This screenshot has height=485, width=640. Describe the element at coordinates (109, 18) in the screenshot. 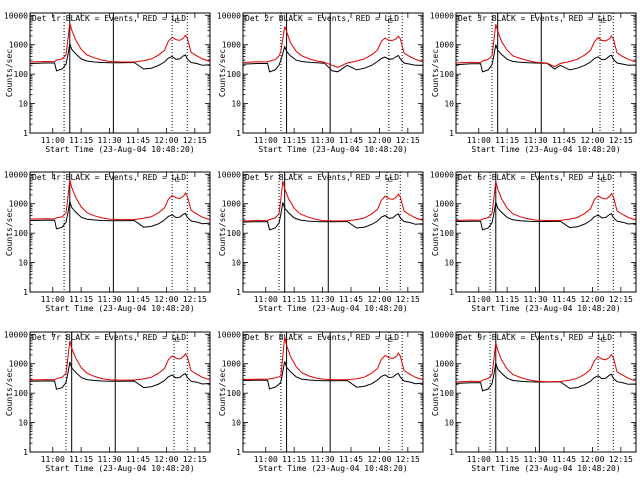

I see `panel-title: Det 1r BLACK = Events, RED = LLD` at that location.